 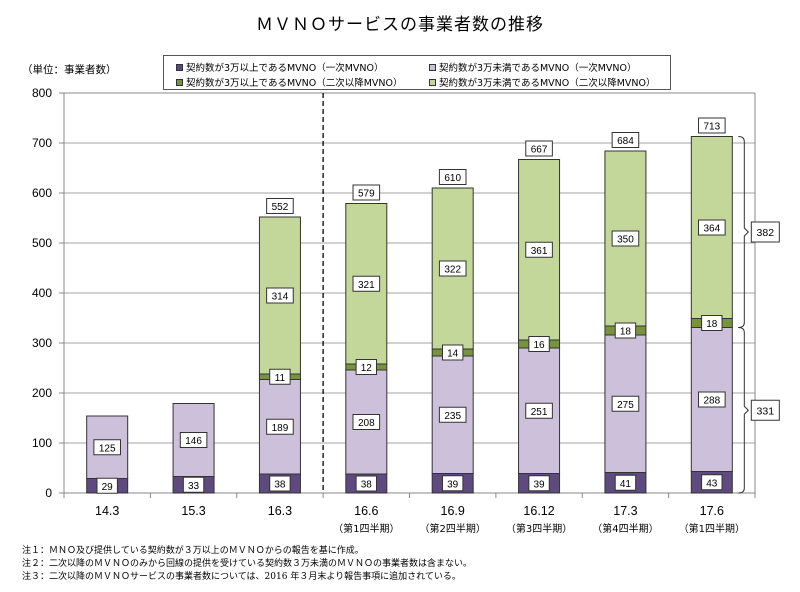 What do you see at coordinates (453, 528) in the screenshot?
I see `x-tick-sublabel: （第2四半期）` at bounding box center [453, 528].